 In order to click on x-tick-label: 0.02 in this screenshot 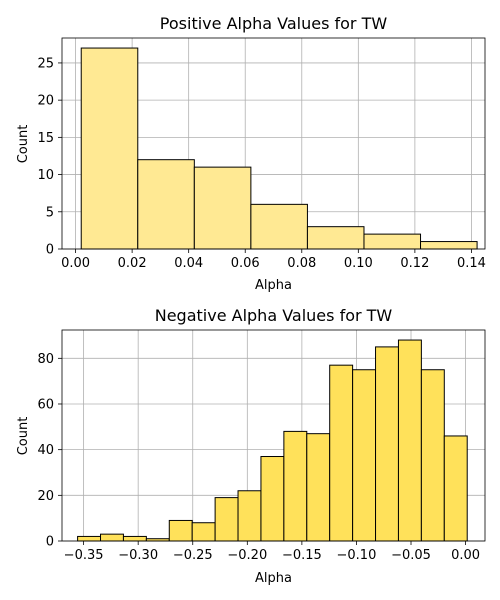, I will do `click(132, 263)`.